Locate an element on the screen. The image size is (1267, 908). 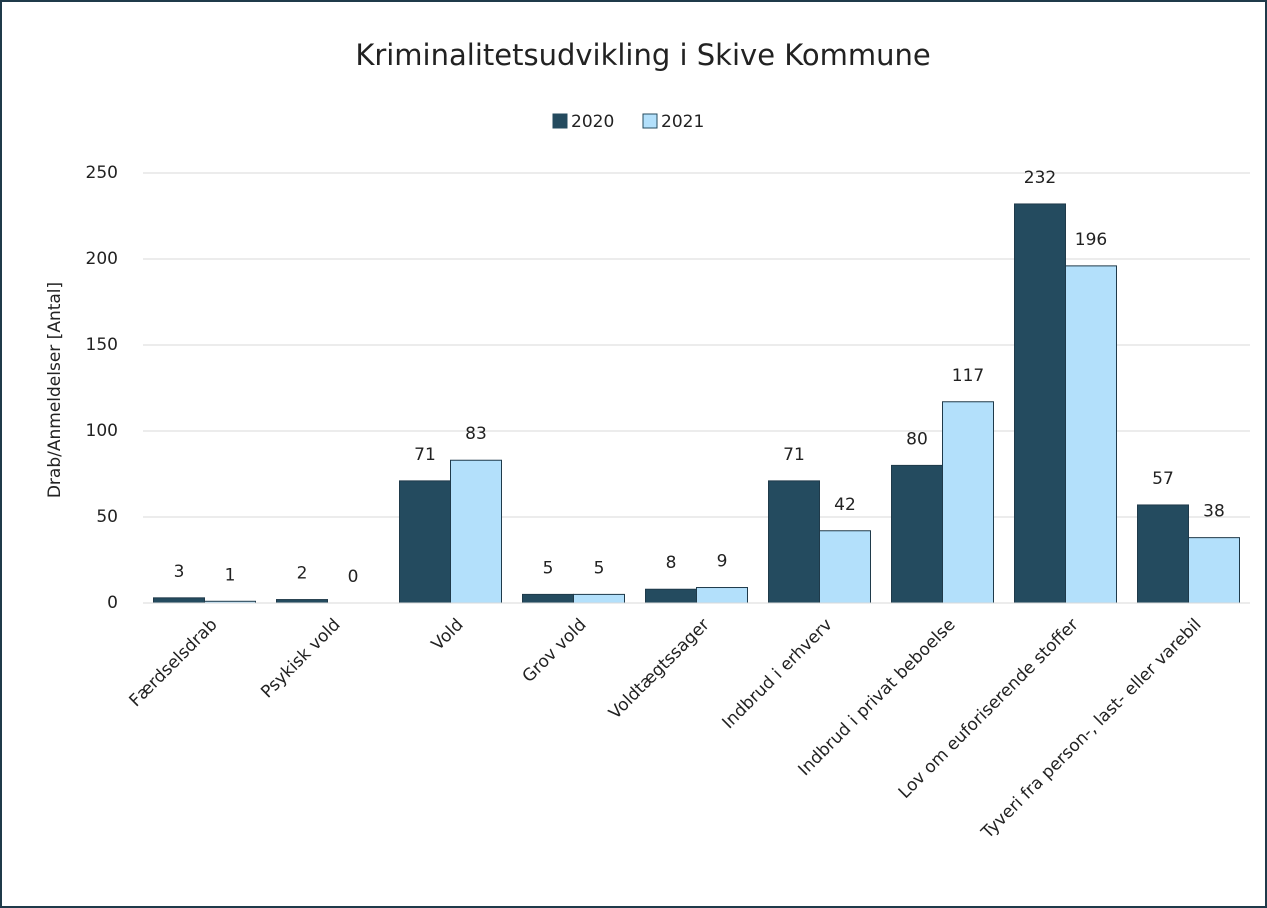
data-label: 42 is located at coordinates (845, 505).